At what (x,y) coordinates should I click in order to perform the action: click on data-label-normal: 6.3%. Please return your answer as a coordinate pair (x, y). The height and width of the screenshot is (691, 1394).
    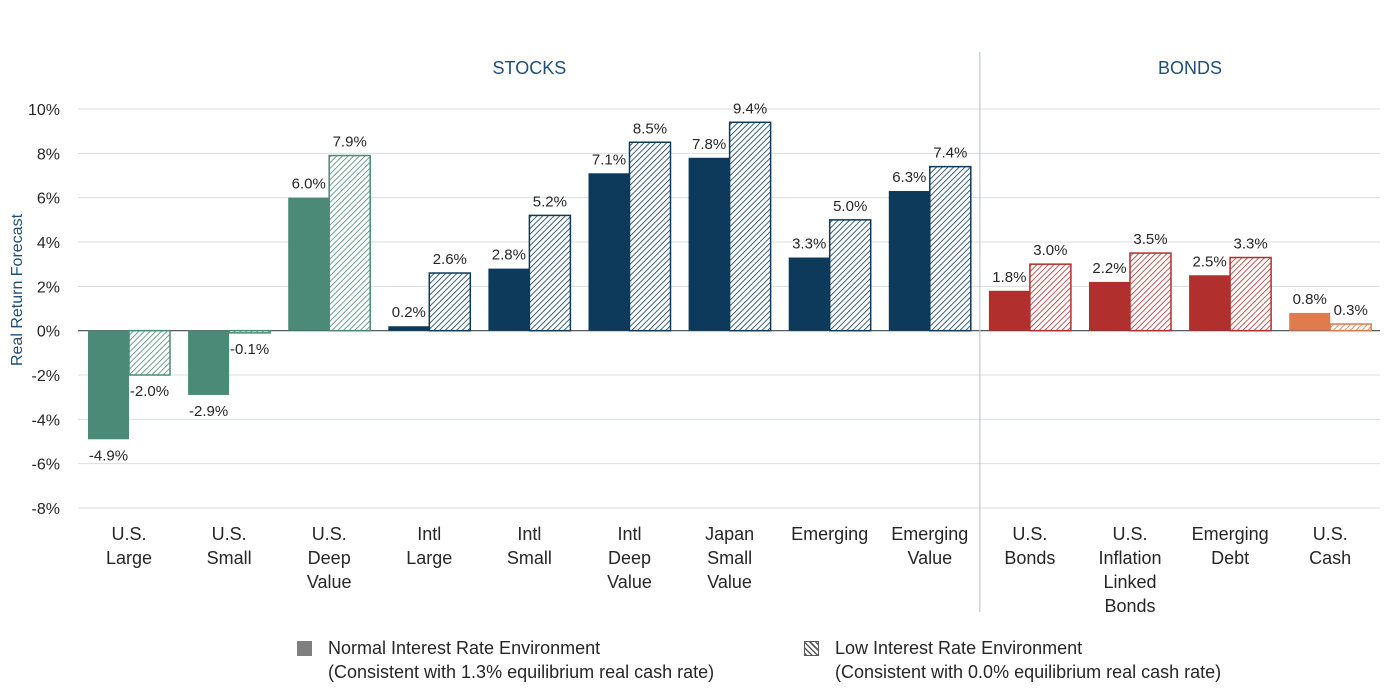
    Looking at the image, I should click on (909, 177).